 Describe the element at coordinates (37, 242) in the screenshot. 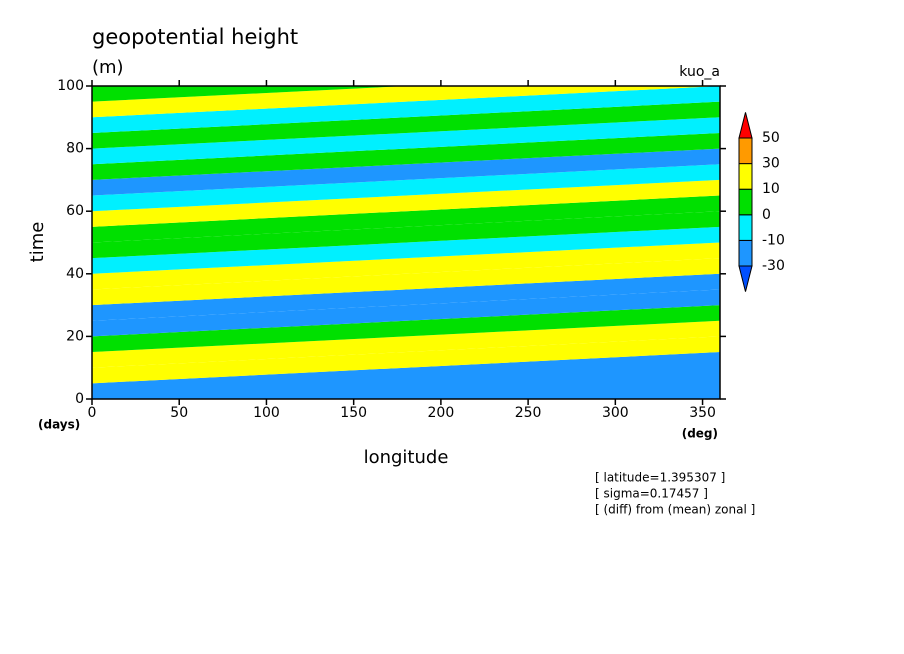

I see `y-axis-label: time` at that location.